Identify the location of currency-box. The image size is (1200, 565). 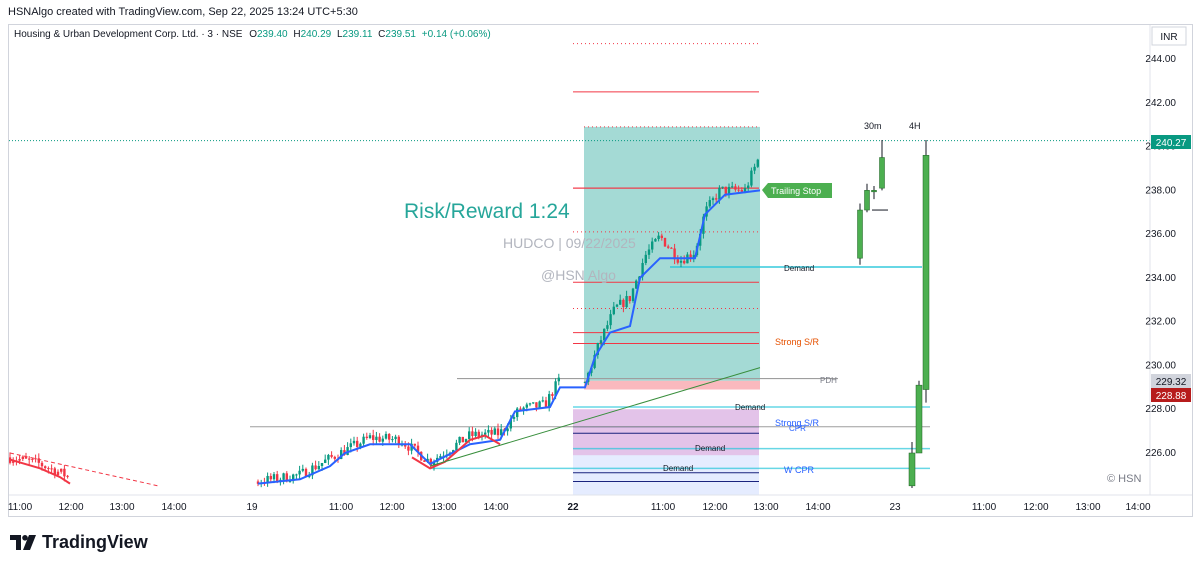
(1169, 36).